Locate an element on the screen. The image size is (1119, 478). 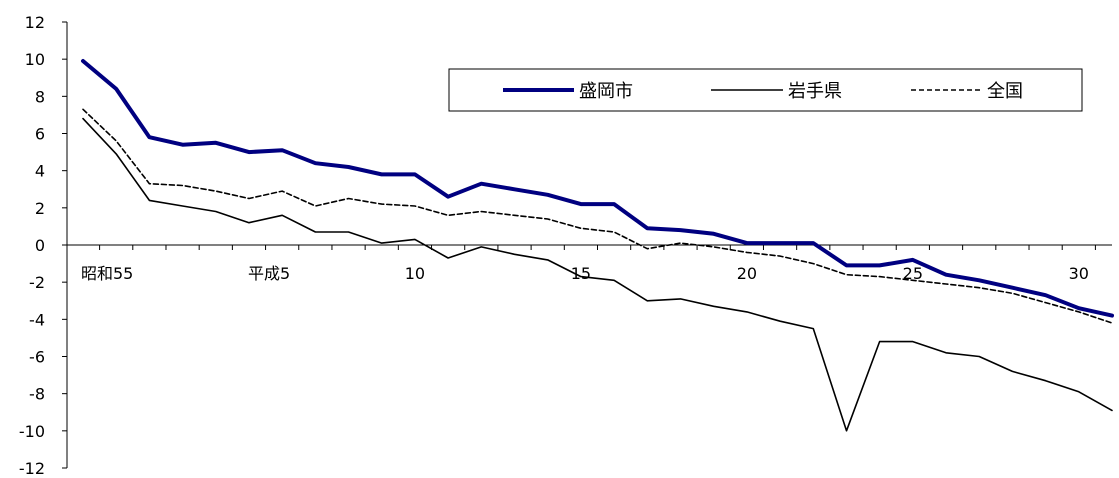
y-tick-label: -4 is located at coordinates (37, 319).